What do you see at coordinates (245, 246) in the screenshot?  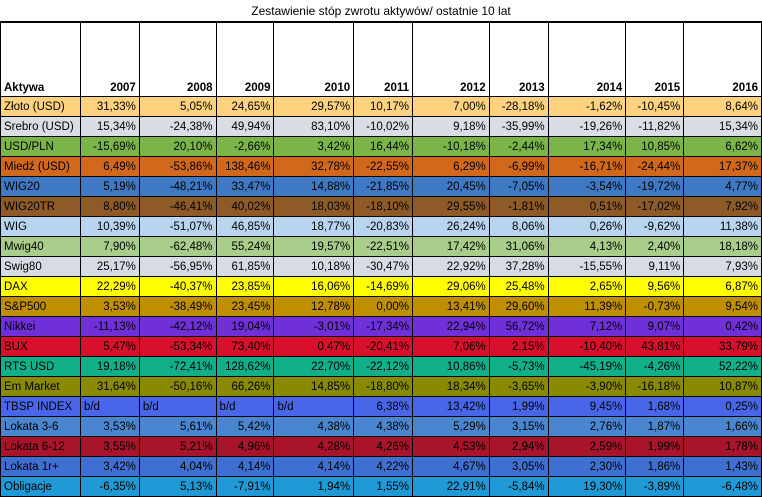 I see `return-cell: 55,24%` at bounding box center [245, 246].